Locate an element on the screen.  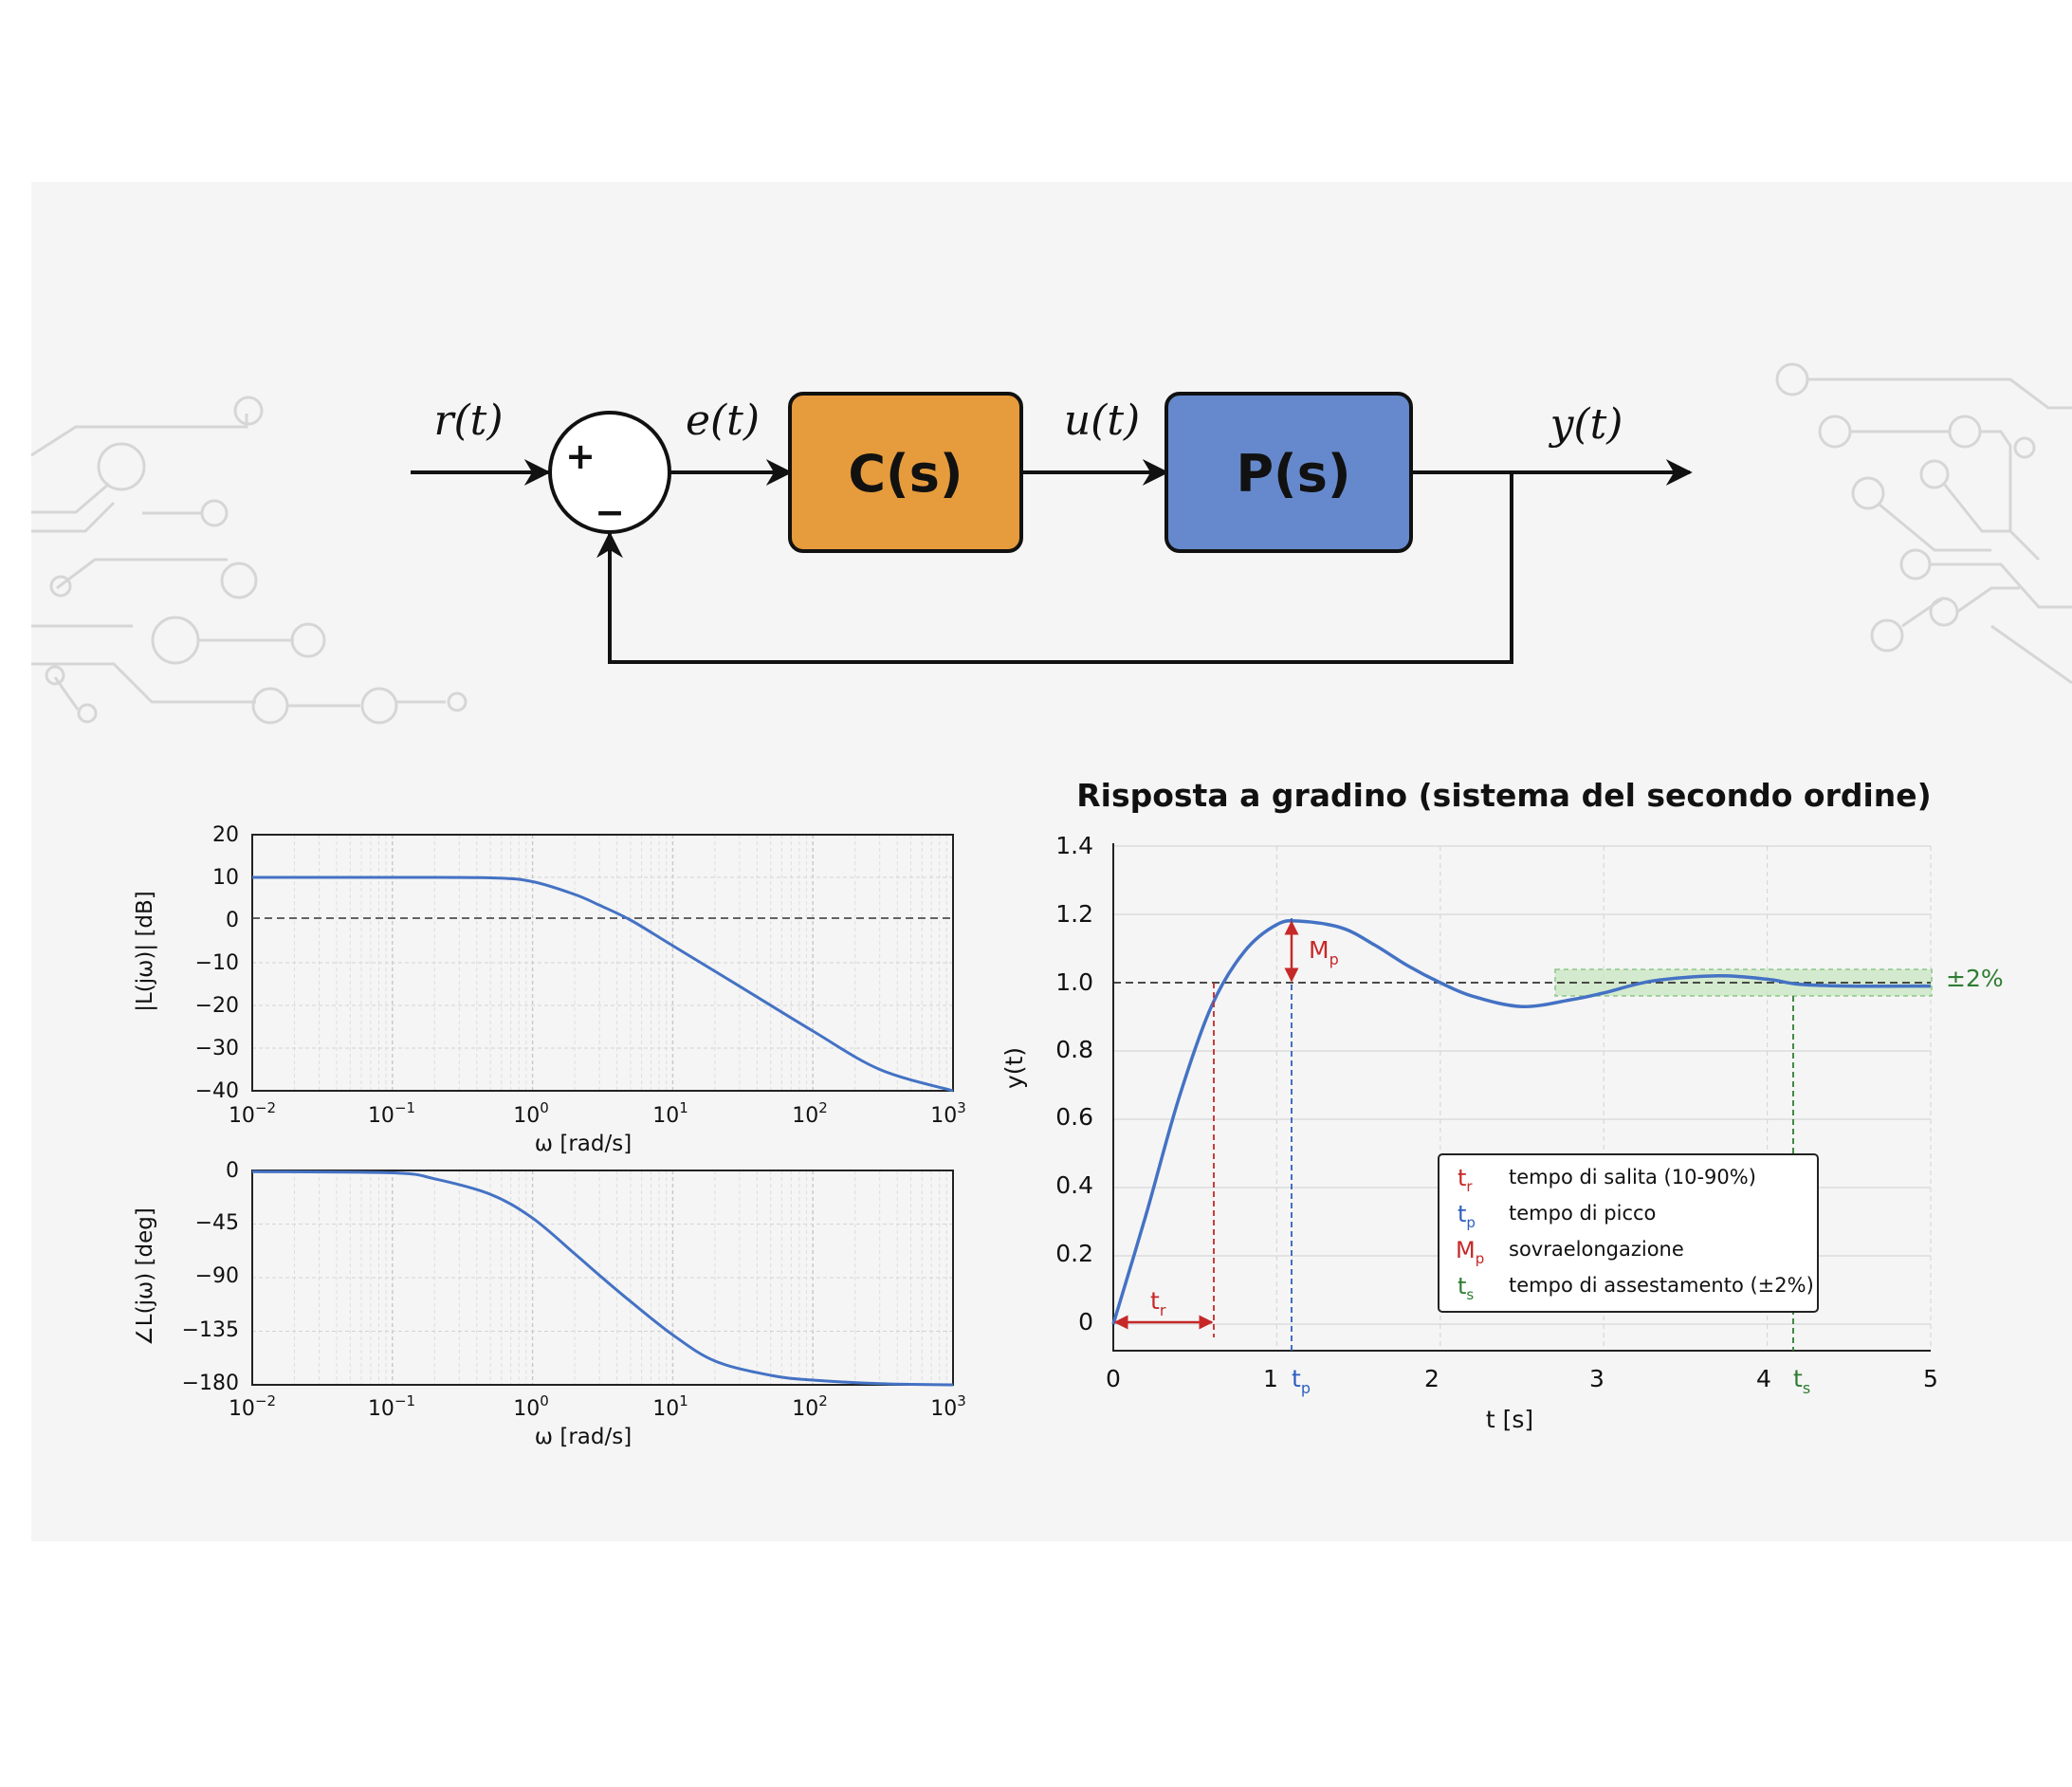
mag-xtick-1e2: 10² is located at coordinates (810, 1113).